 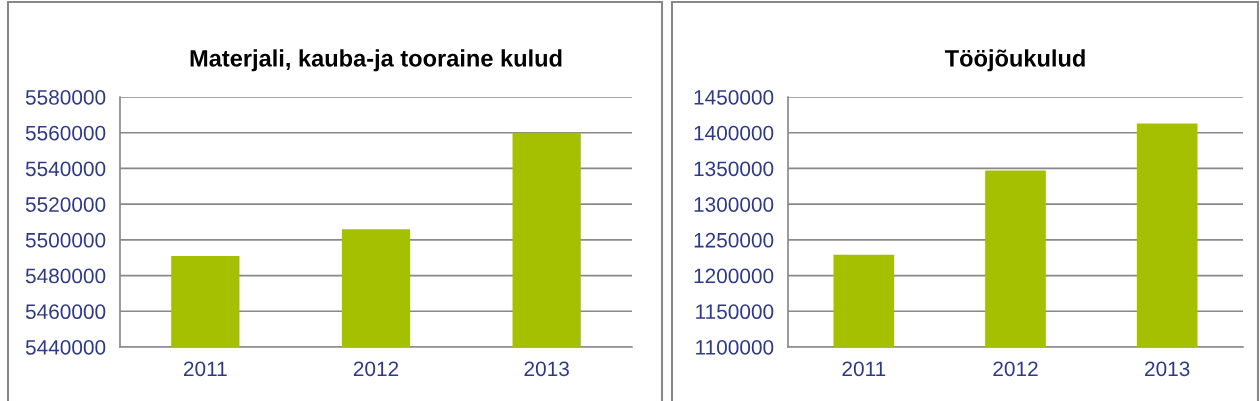 I want to click on y-tick-label: 1100000, so click(x=735, y=347).